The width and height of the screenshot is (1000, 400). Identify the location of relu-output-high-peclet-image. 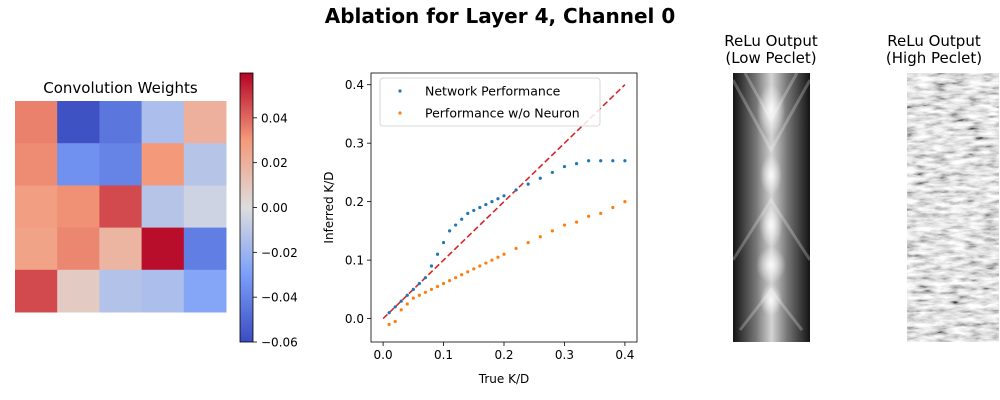
(953, 207).